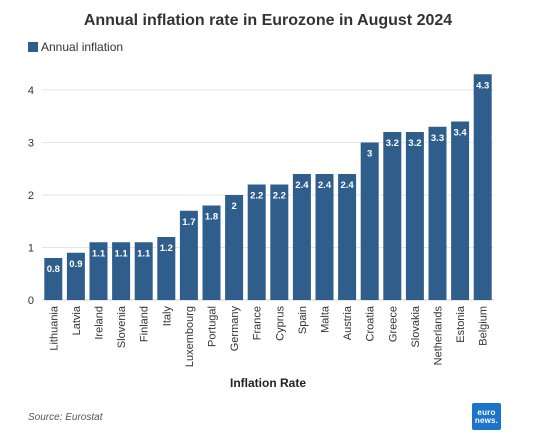 Image resolution: width=536 pixels, height=445 pixels. Describe the element at coordinates (211, 217) in the screenshot. I see `data-label-portugal: 1.8` at that location.